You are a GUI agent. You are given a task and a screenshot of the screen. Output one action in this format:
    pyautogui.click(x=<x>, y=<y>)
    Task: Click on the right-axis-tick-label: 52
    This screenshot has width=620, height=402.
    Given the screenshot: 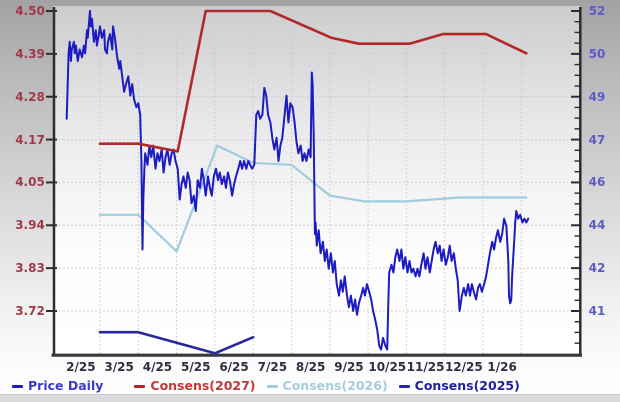 What is the action you would take?
    pyautogui.click(x=597, y=11)
    